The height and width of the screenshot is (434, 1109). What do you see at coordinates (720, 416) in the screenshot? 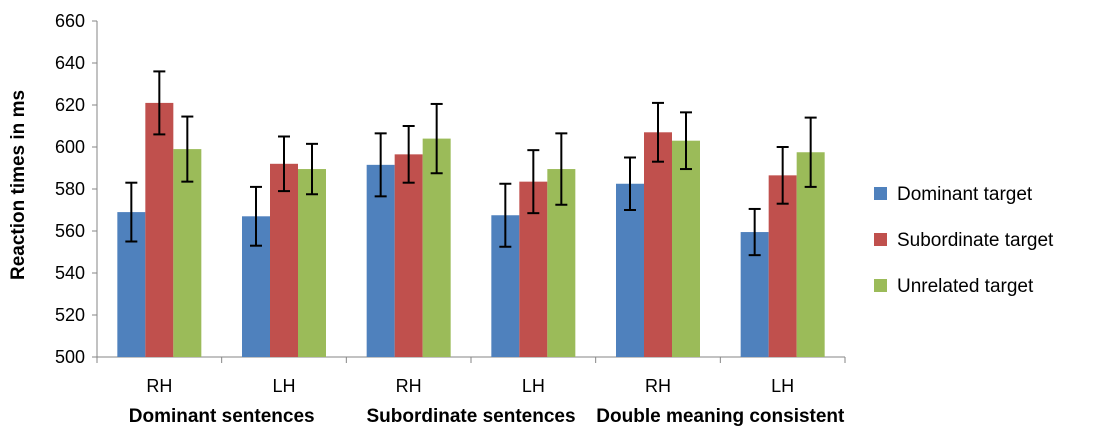
I see `group-label: Double meaning consistent` at bounding box center [720, 416].